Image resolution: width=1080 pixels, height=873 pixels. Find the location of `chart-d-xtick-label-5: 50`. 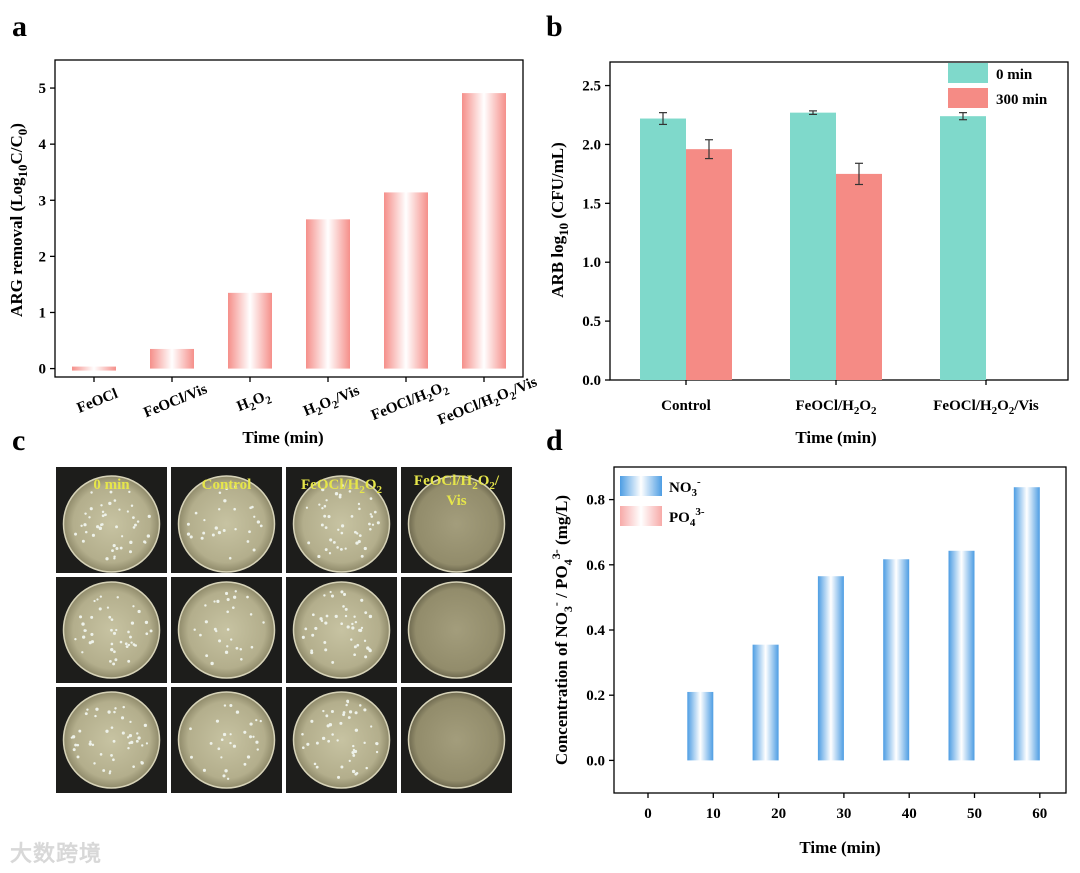

chart-d-xtick-label-5: 50 is located at coordinates (974, 814).